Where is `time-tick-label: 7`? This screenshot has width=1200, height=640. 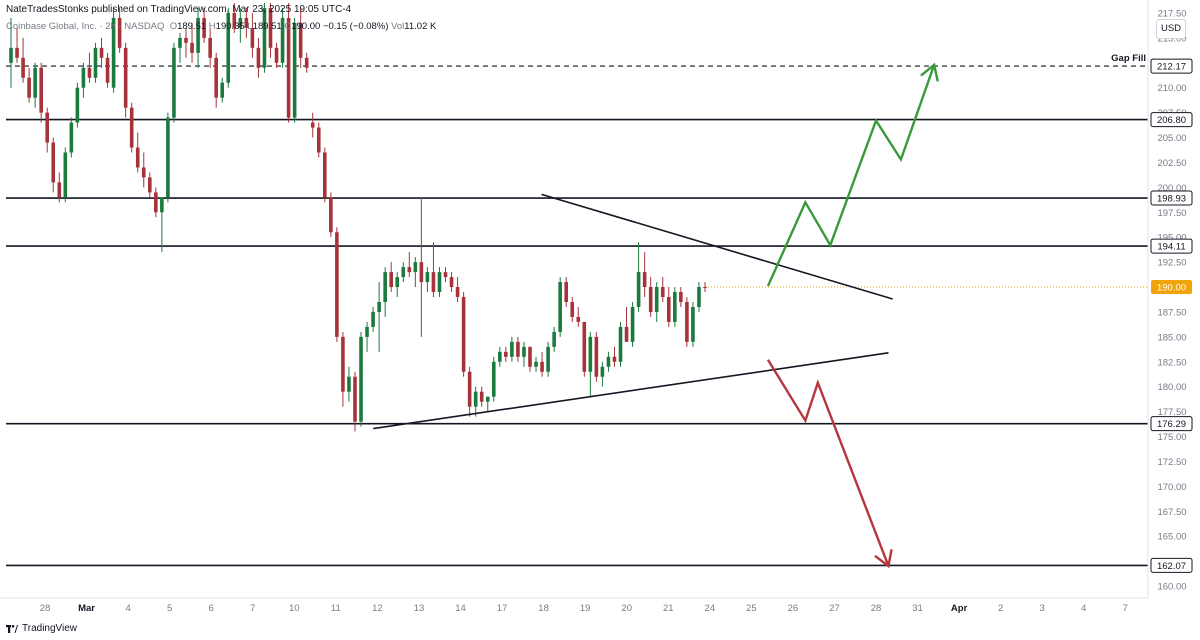
time-tick-label: 7 is located at coordinates (1125, 608).